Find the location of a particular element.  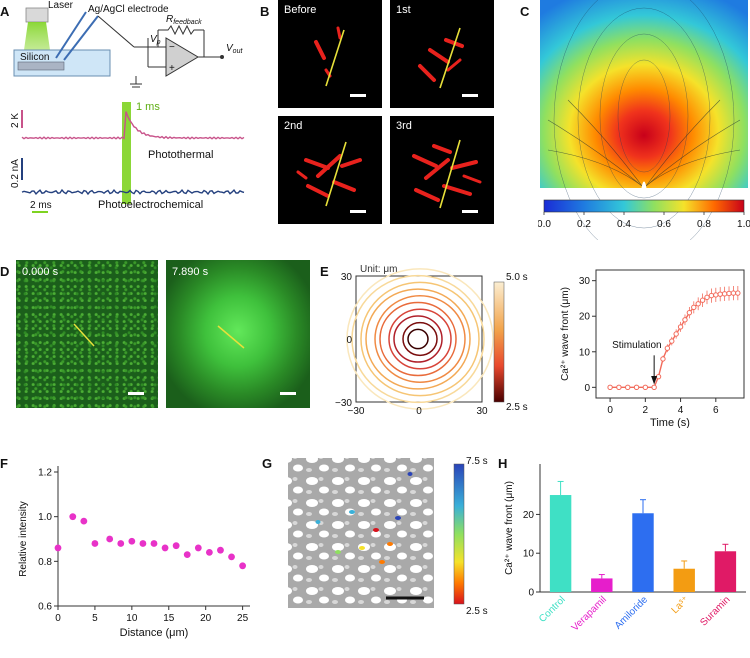

contour-xtick-right: 30 is located at coordinates (482, 411).